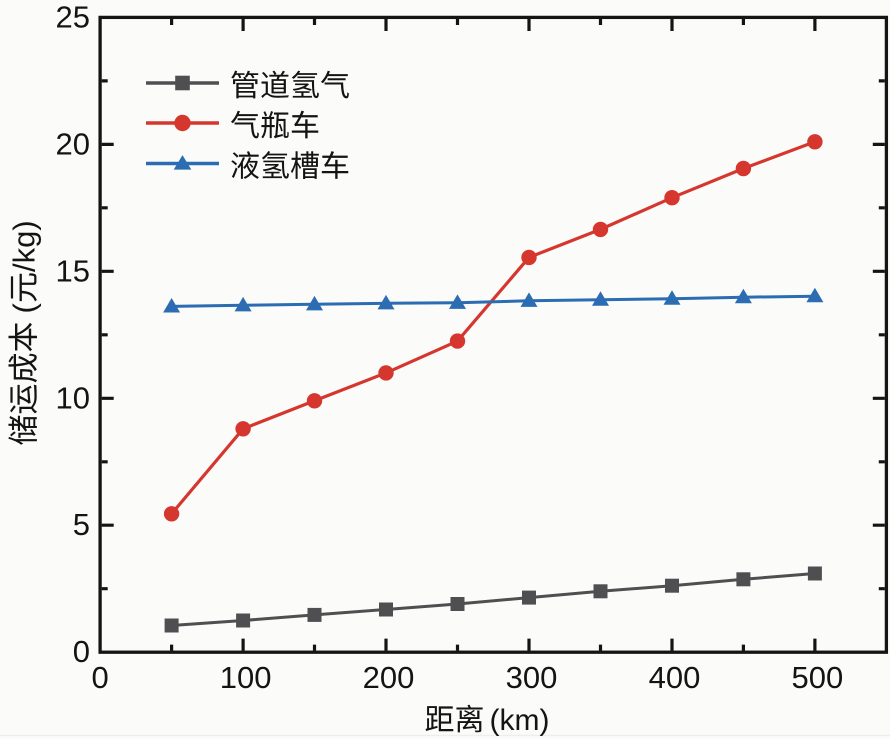 This screenshot has width=890, height=739. What do you see at coordinates (246, 677) in the screenshot?
I see `svg-text: 100` at bounding box center [246, 677].